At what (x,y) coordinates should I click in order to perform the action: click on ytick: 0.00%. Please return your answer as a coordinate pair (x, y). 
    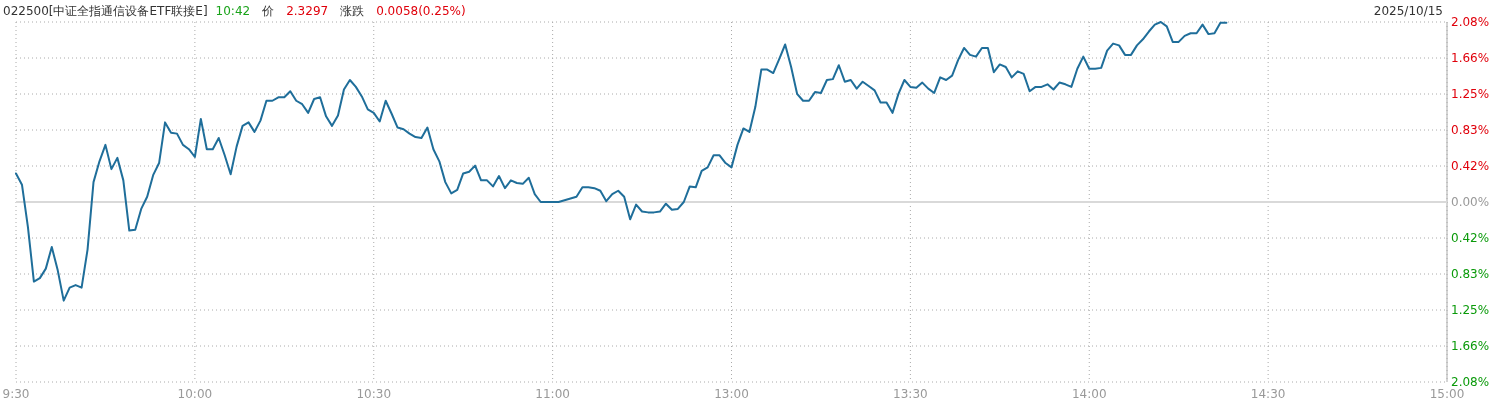
    Looking at the image, I should click on (1470, 202).